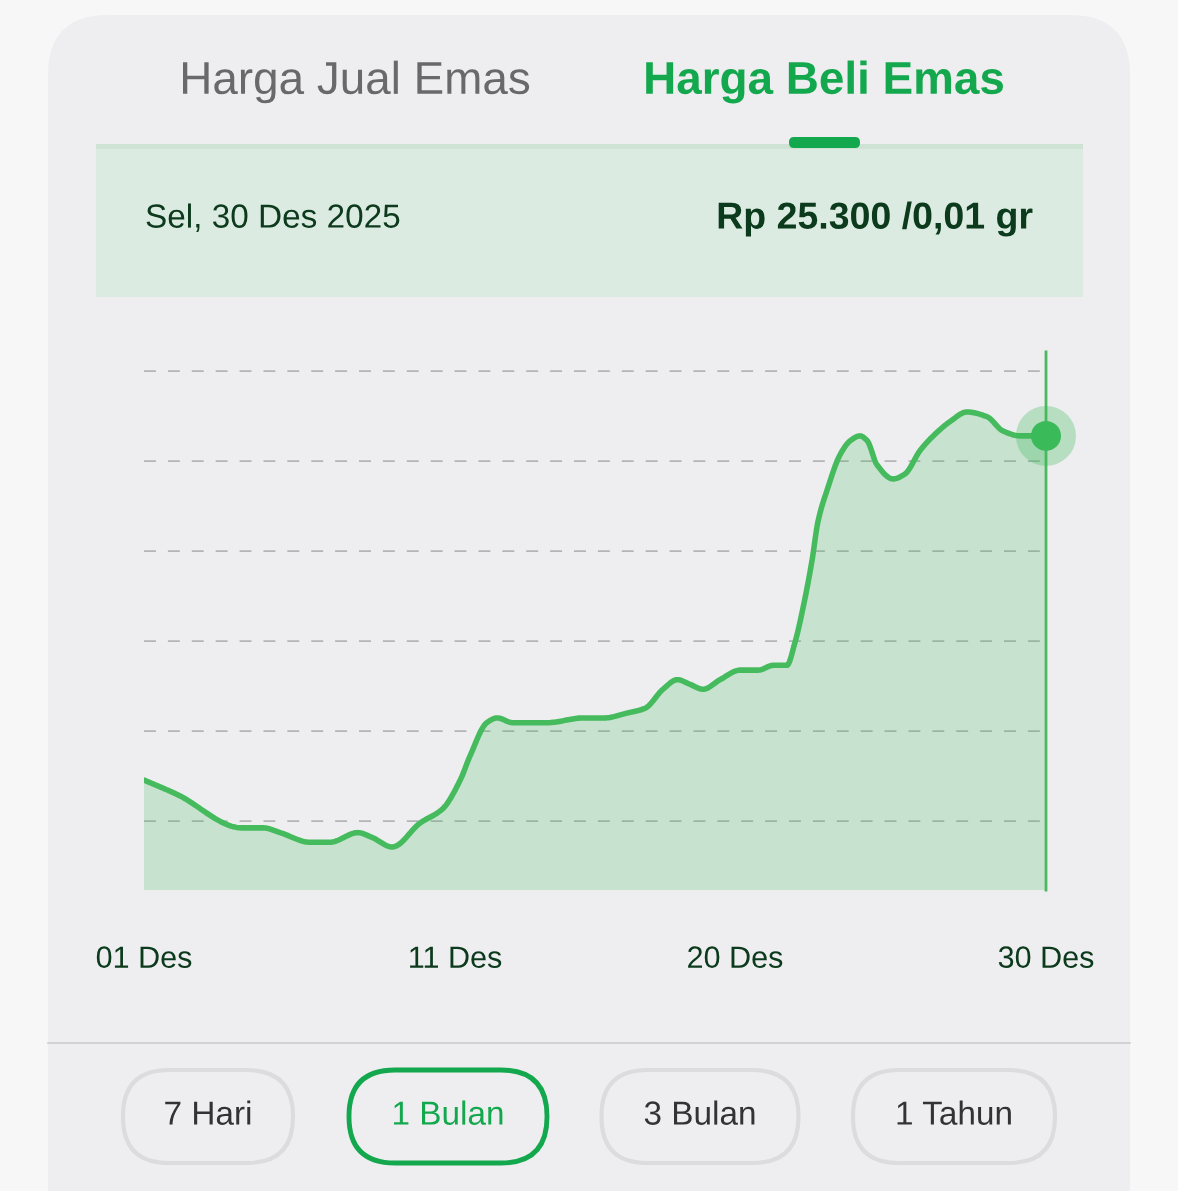 The height and width of the screenshot is (1191, 1178). Describe the element at coordinates (208, 1112) in the screenshot. I see `text: 7 Hari` at that location.